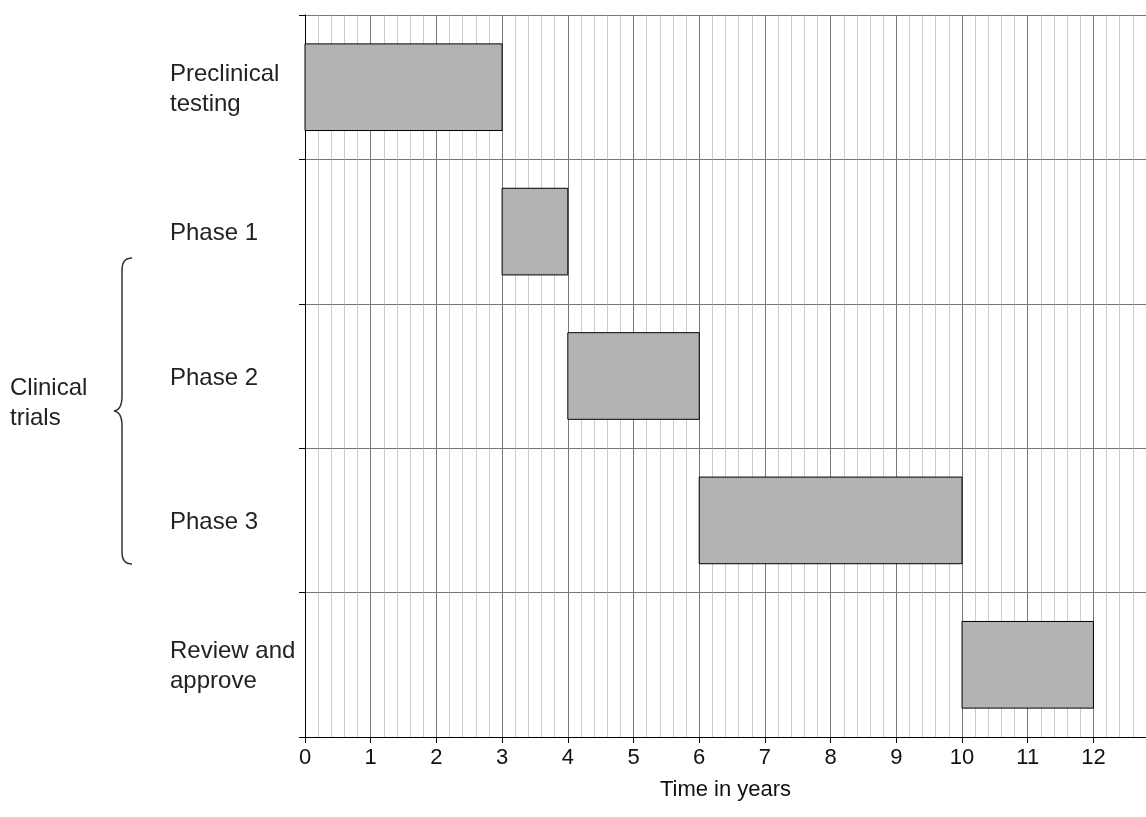 This screenshot has width=1146, height=817. Describe the element at coordinates (725, 788) in the screenshot. I see `x-axis-title: Time in years` at that location.